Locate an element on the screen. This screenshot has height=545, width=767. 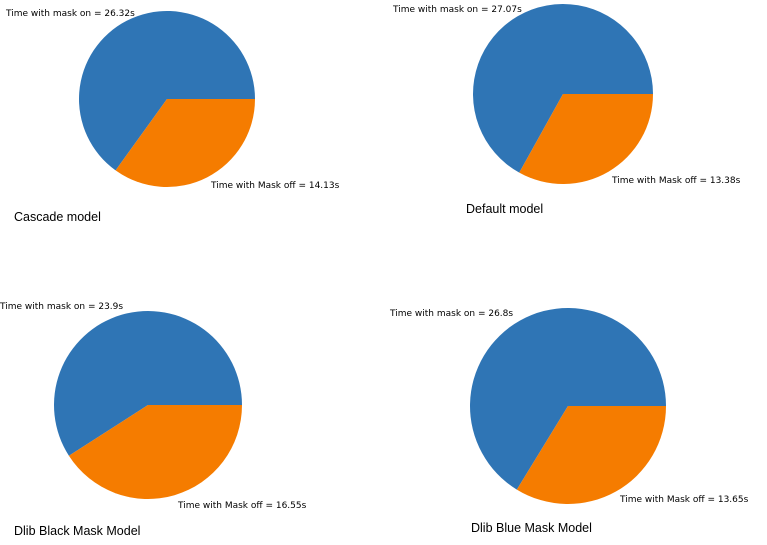
slice-label-mask-off: Time with Mask off = 16.55s is located at coordinates (242, 506).